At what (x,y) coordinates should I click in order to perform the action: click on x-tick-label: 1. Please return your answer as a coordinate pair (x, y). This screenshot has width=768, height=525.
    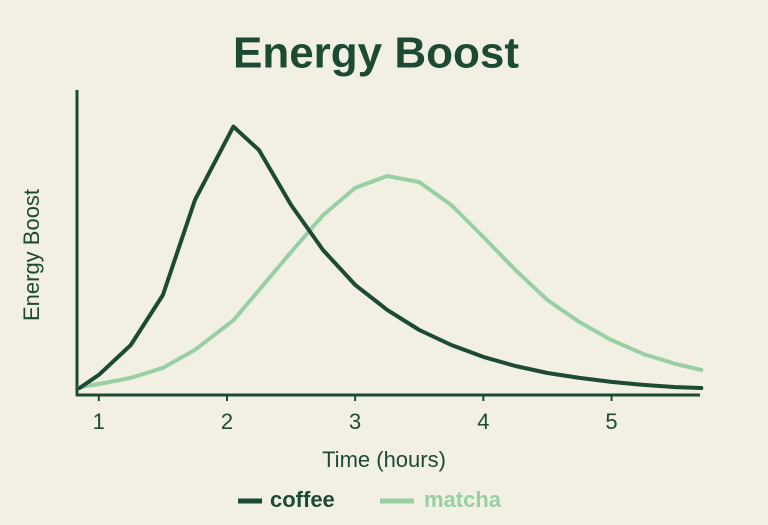
    Looking at the image, I should click on (99, 421).